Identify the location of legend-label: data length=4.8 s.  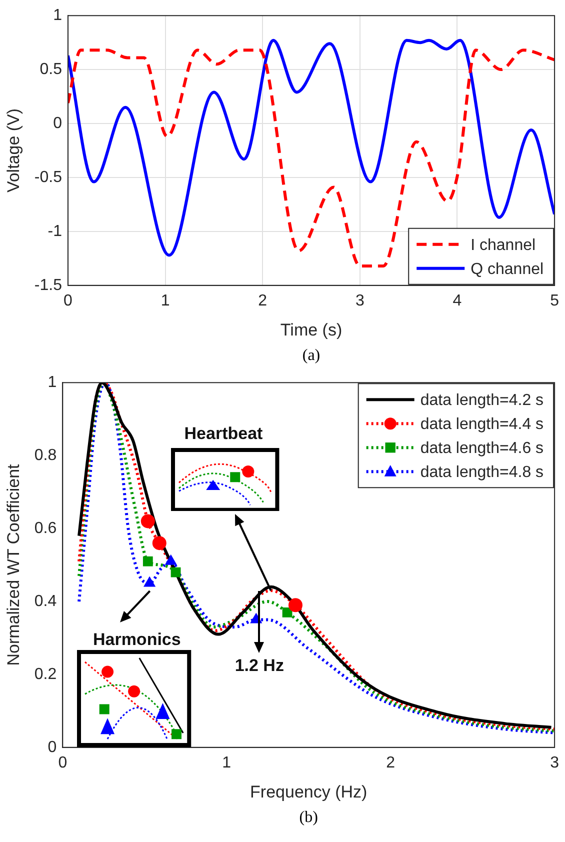
(482, 473).